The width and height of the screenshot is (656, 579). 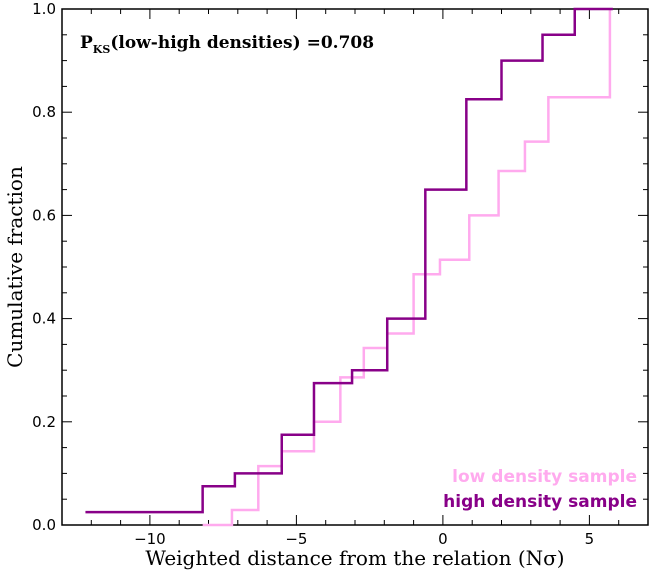 What do you see at coordinates (15, 267) in the screenshot?
I see `y-axis-title: Cumulative fraction` at bounding box center [15, 267].